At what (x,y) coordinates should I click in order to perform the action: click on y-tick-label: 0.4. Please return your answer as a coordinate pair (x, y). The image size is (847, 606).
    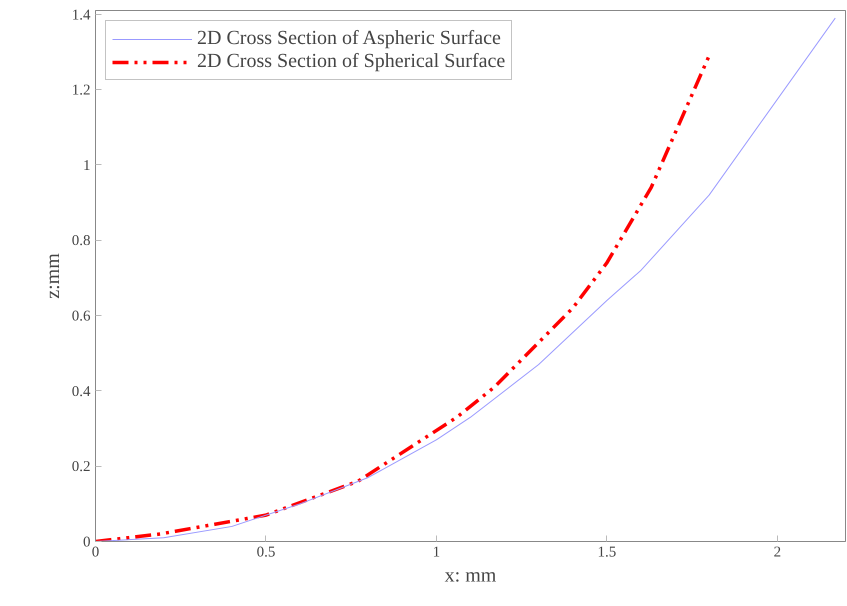
    Looking at the image, I should click on (81, 392).